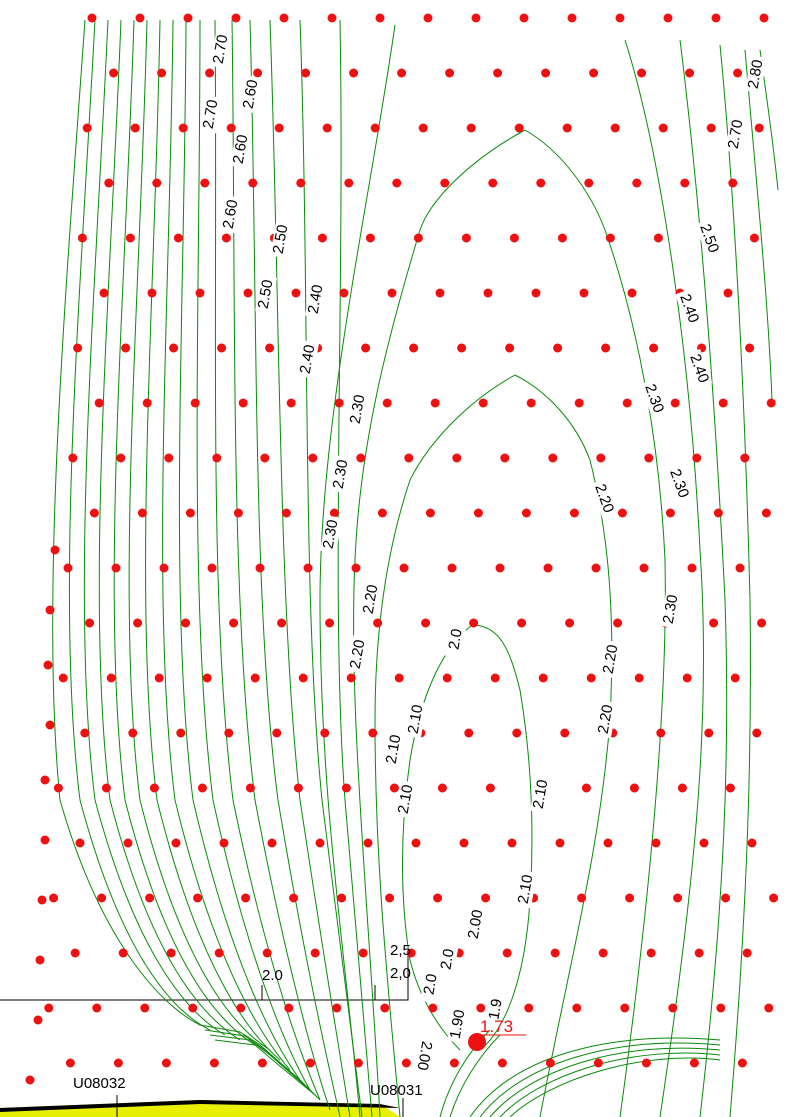 The height and width of the screenshot is (1117, 795). I want to click on spot-height-point, so click(477, 1042).